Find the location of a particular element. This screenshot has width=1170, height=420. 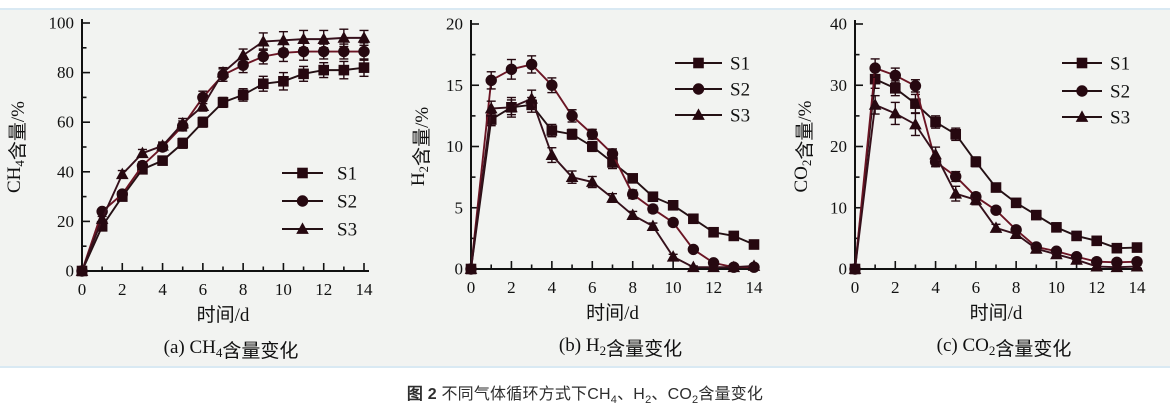

legend: S1 S2 S3 is located at coordinates (319, 202).